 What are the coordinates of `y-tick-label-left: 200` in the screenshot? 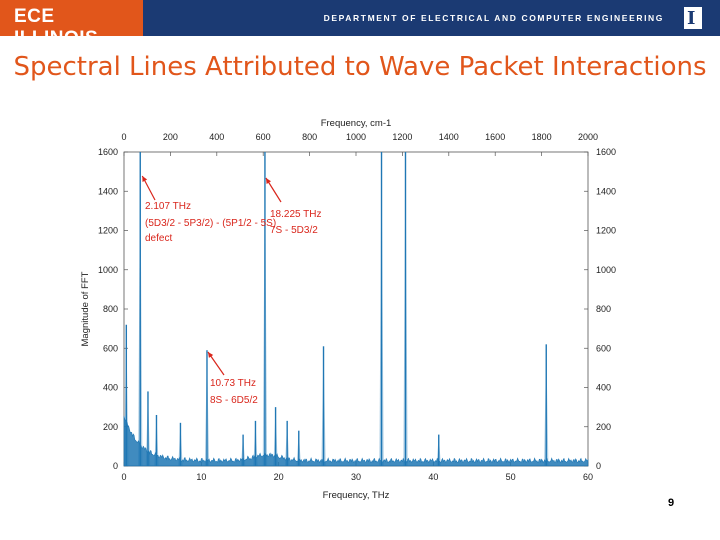 It's located at (110, 427).